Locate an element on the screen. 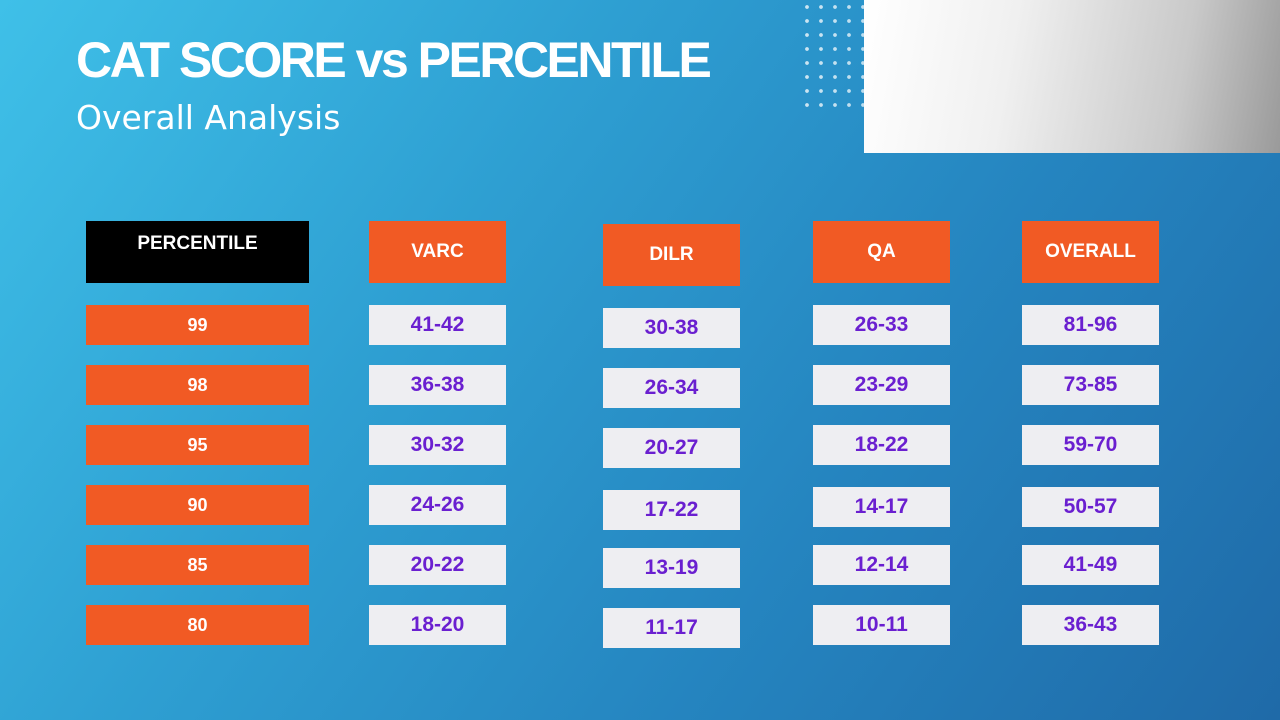 This screenshot has height=720, width=1280. varc-score-cell: 30-32 is located at coordinates (437, 445).